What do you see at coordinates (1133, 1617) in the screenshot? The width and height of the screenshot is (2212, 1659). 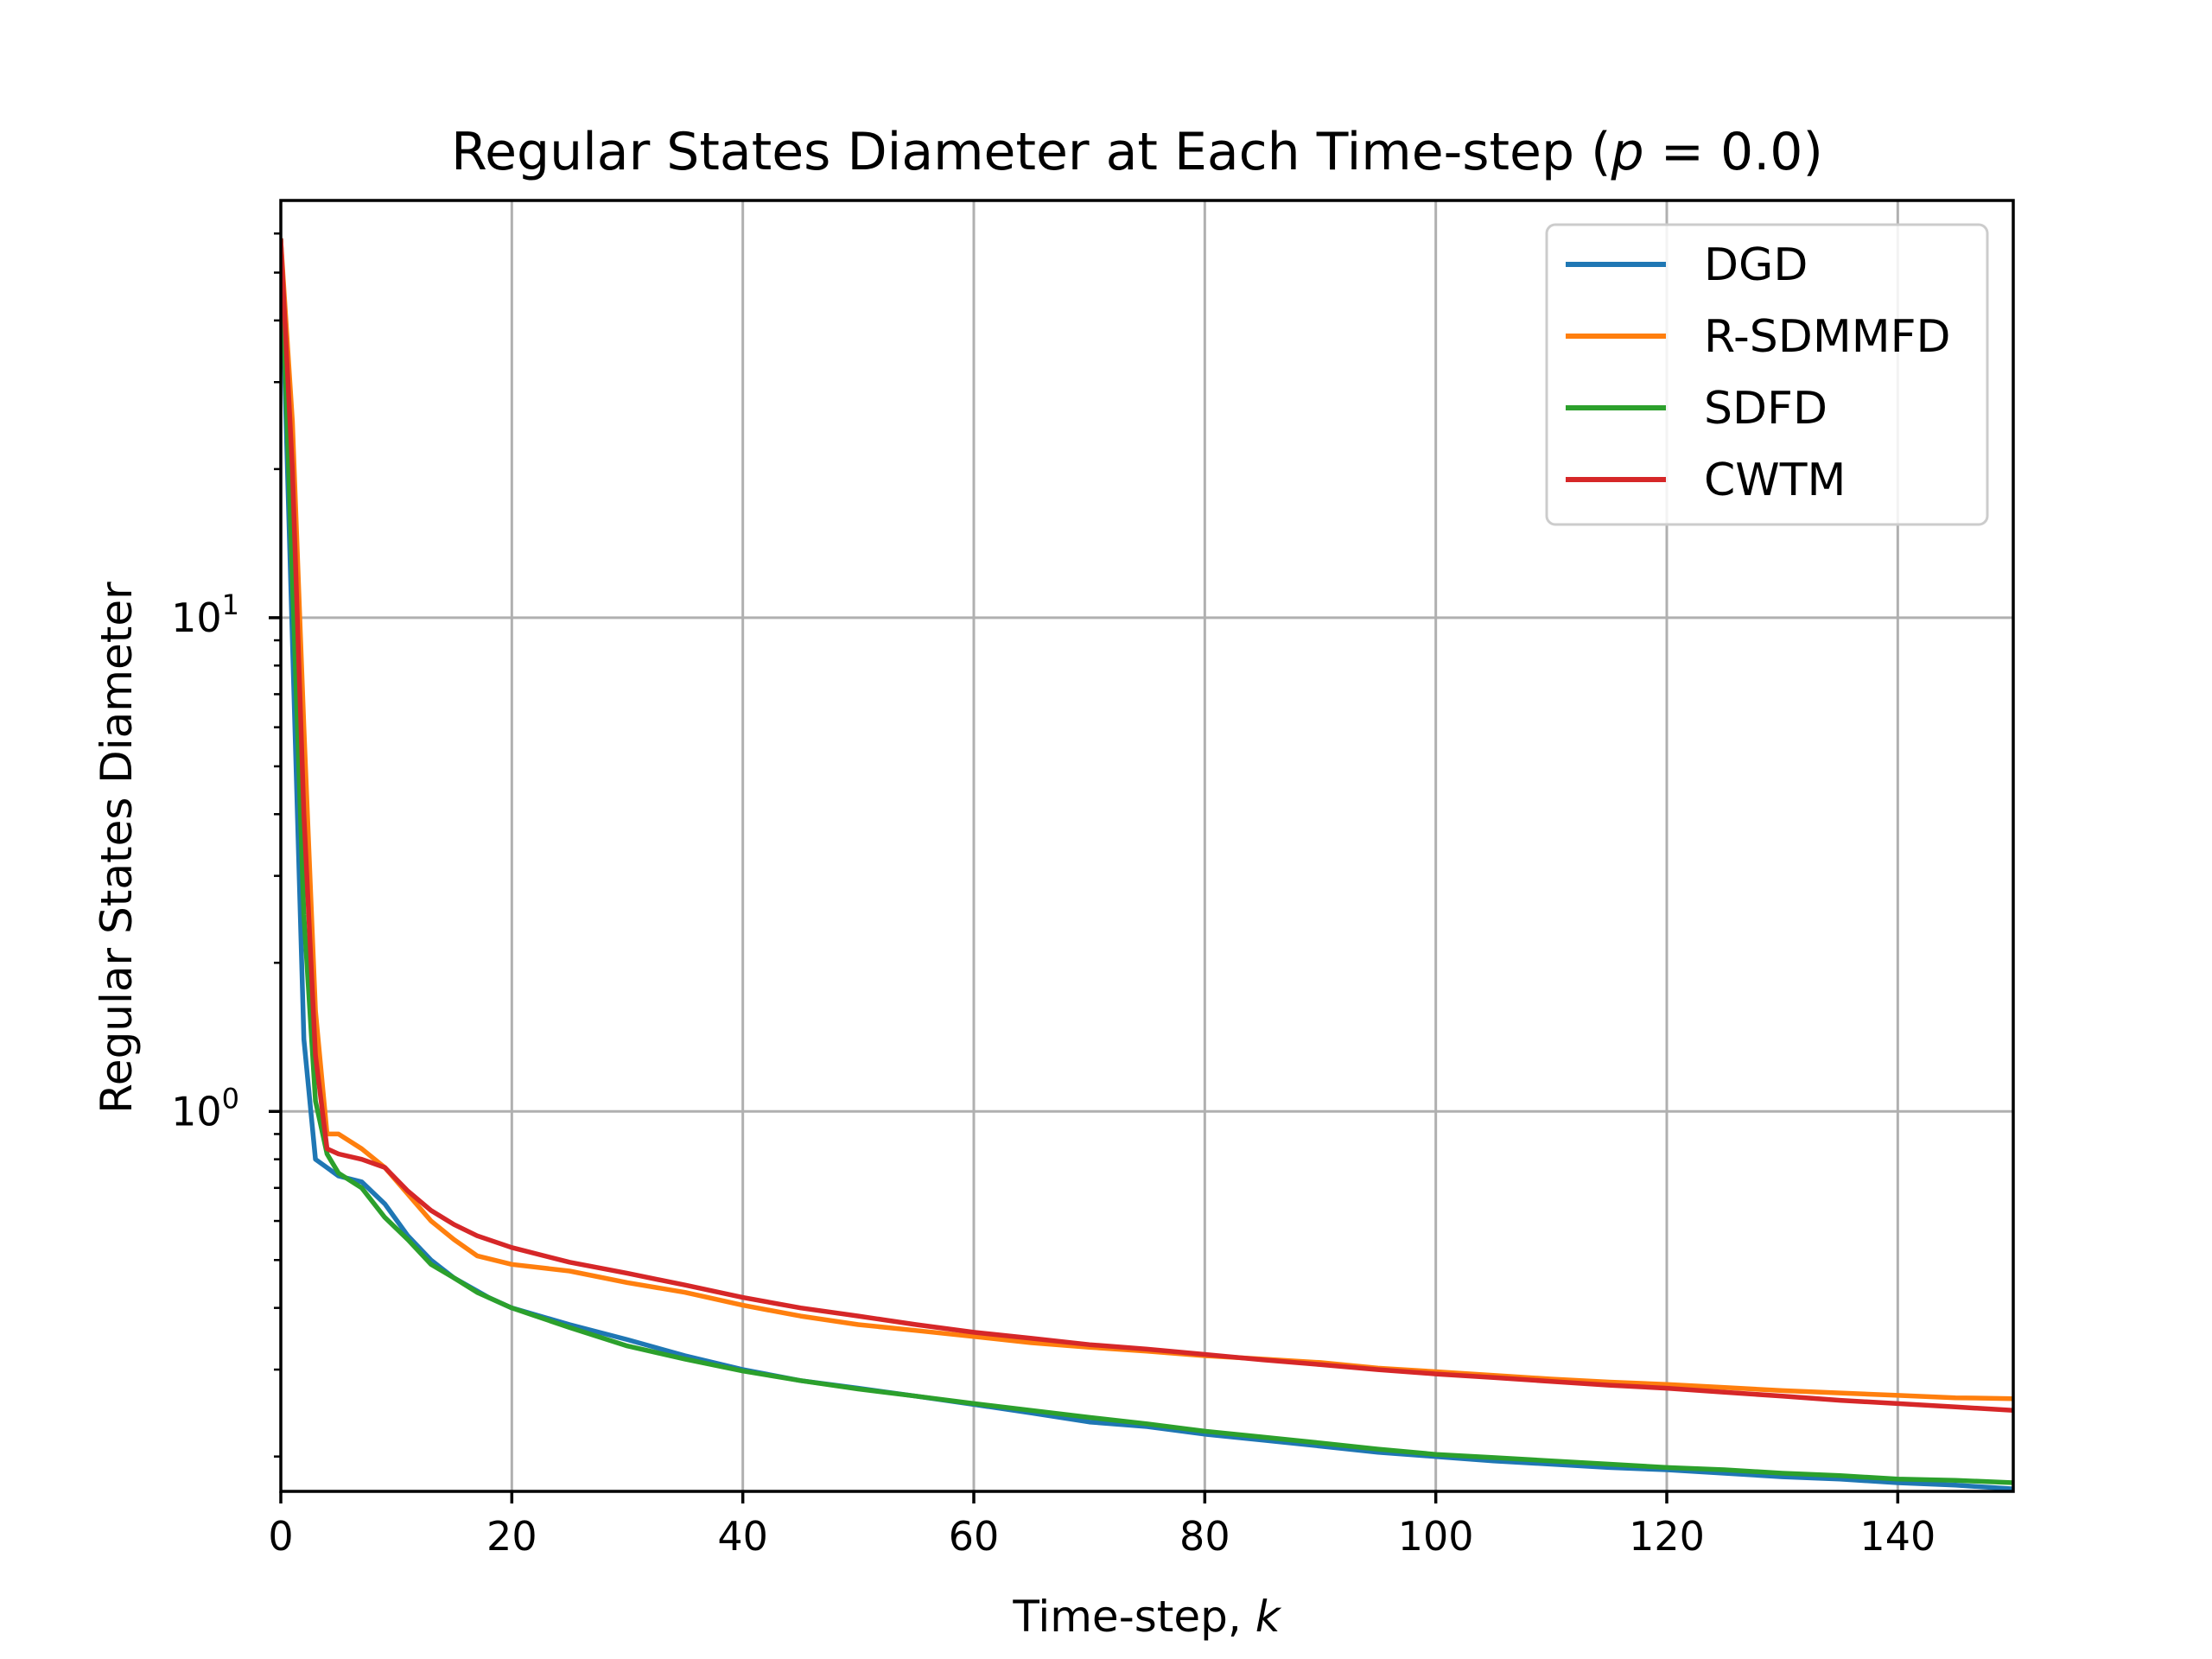 I see `x-axis-label-text: Time-step,` at bounding box center [1133, 1617].